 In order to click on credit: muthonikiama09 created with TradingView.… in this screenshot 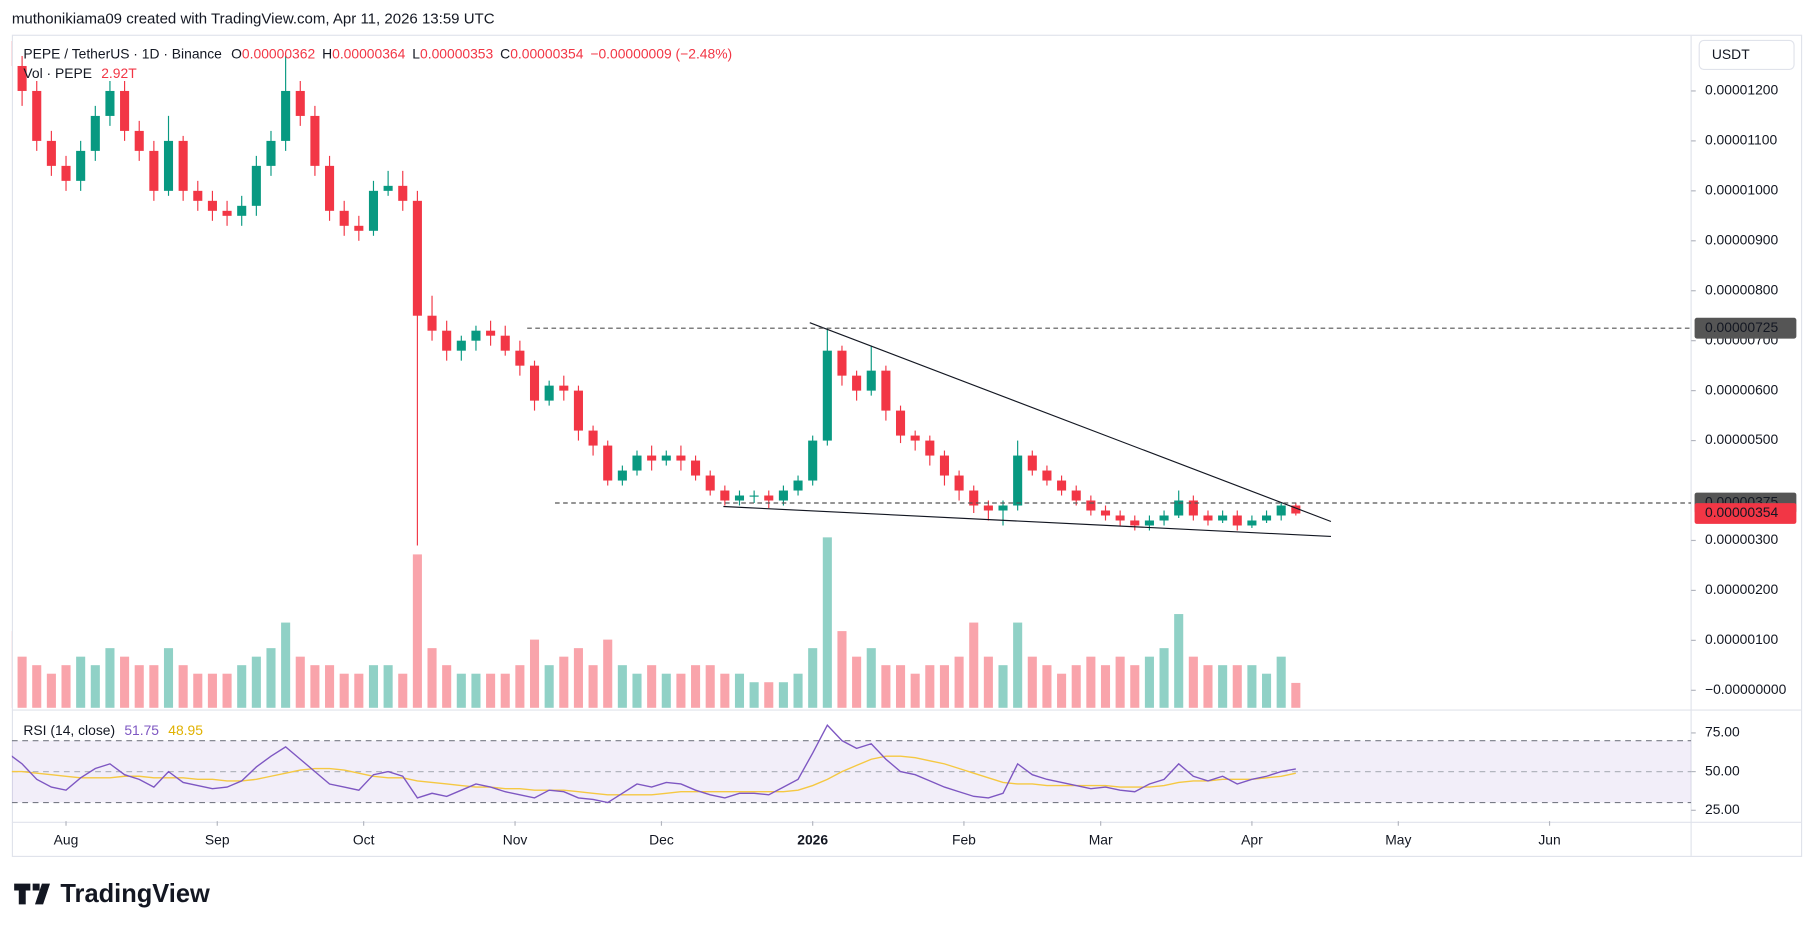, I will do `click(253, 19)`.